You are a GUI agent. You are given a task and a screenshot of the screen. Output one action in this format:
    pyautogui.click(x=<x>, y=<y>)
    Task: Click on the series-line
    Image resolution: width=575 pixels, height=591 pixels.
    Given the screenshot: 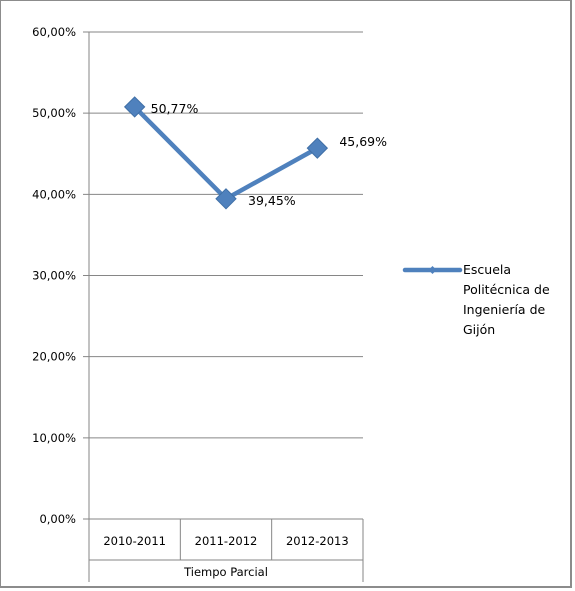 What is the action you would take?
    pyautogui.click(x=226, y=153)
    